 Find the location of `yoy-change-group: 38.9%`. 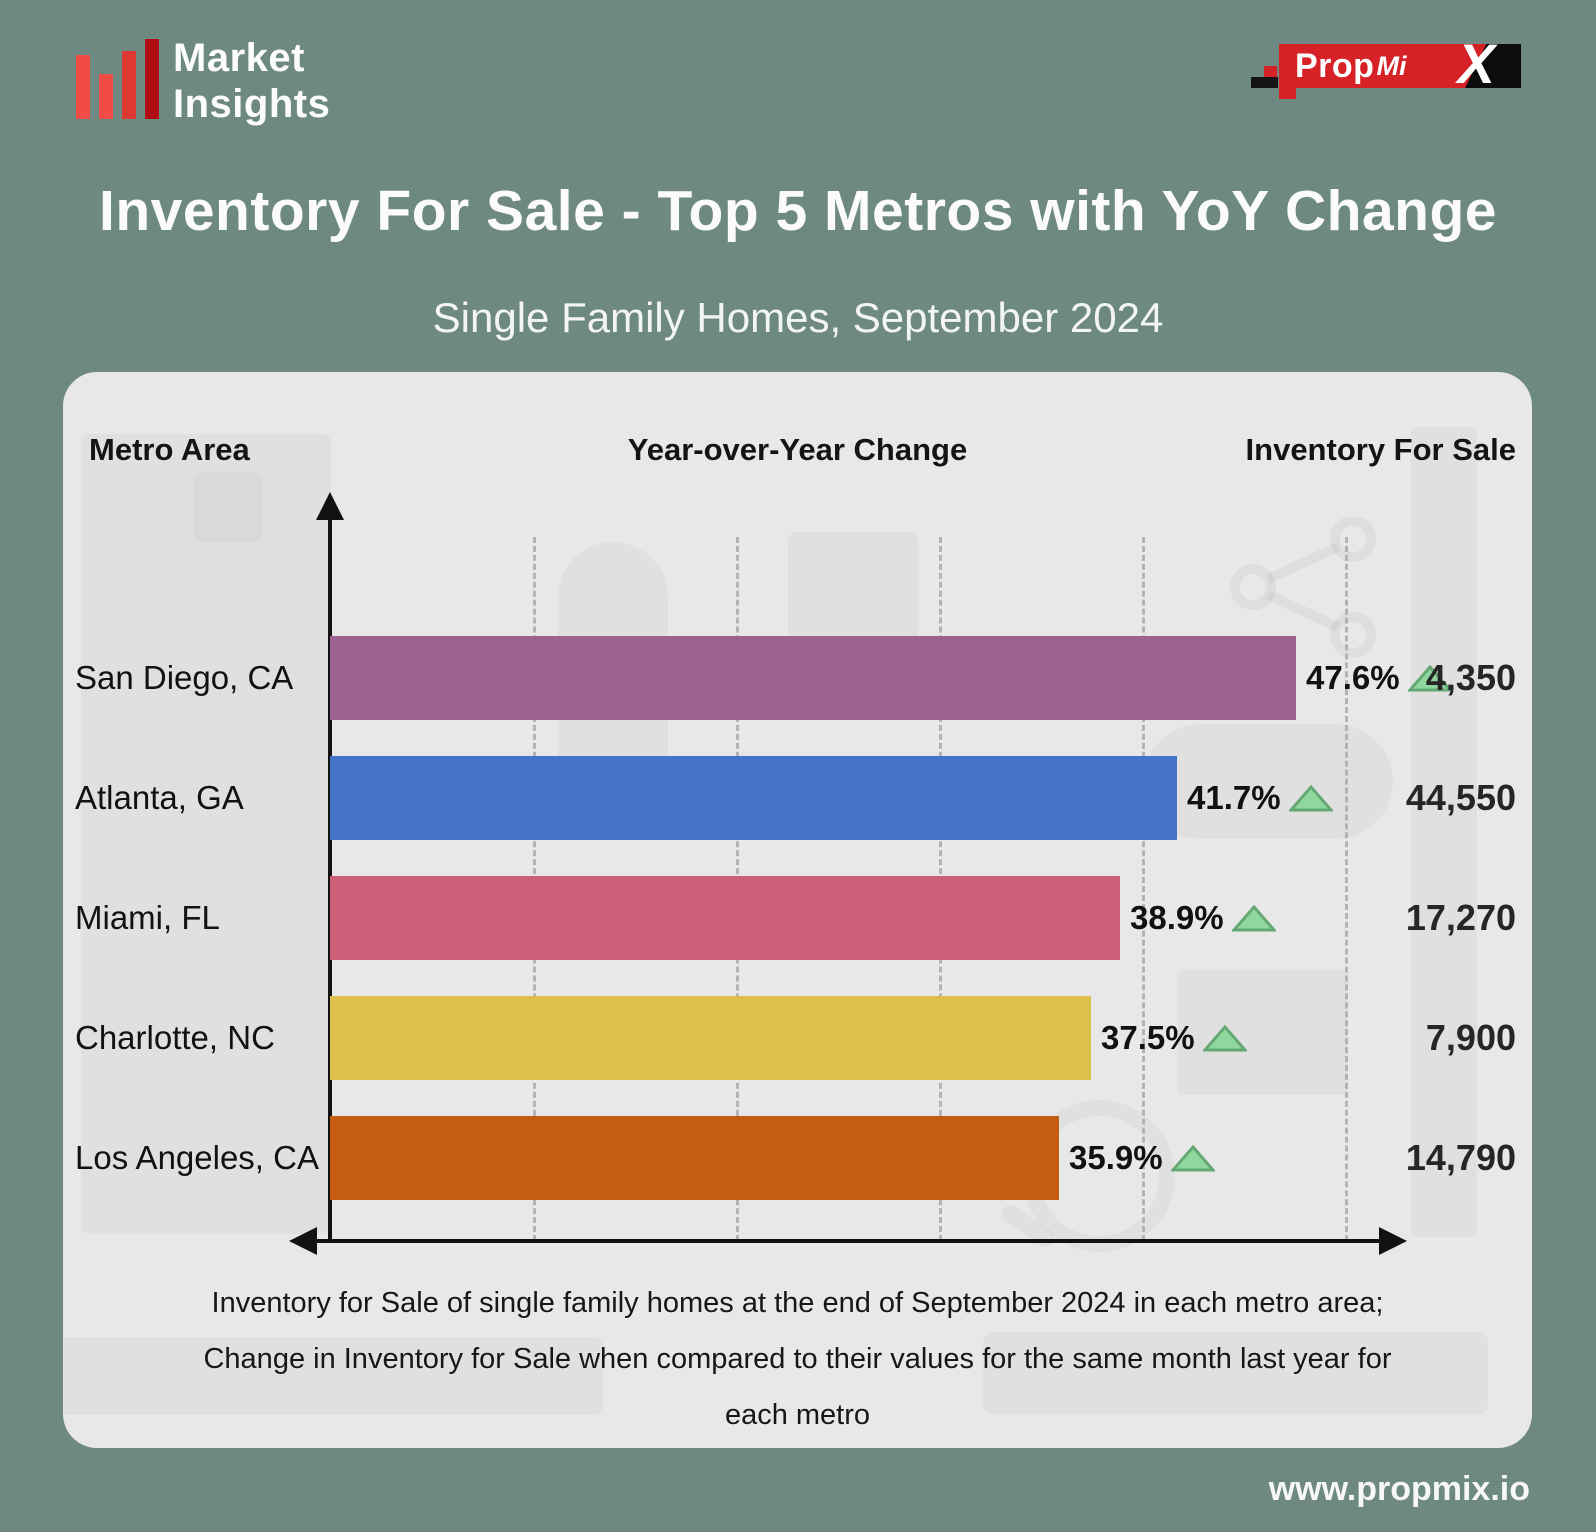

yoy-change-group: 38.9% is located at coordinates (1203, 918).